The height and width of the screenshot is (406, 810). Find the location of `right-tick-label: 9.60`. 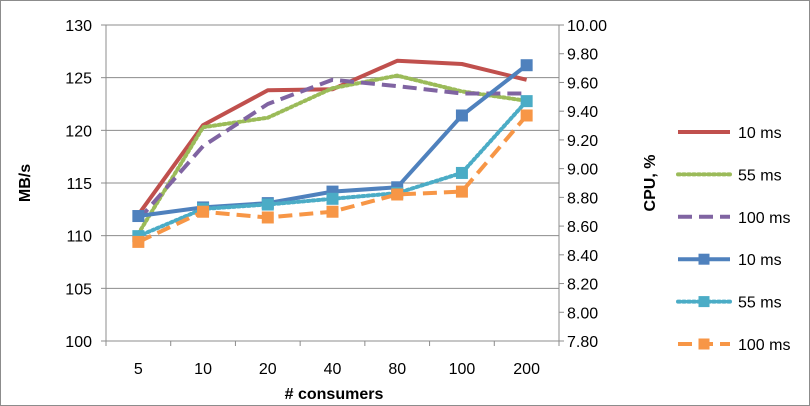

right-tick-label: 9.60 is located at coordinates (582, 83).